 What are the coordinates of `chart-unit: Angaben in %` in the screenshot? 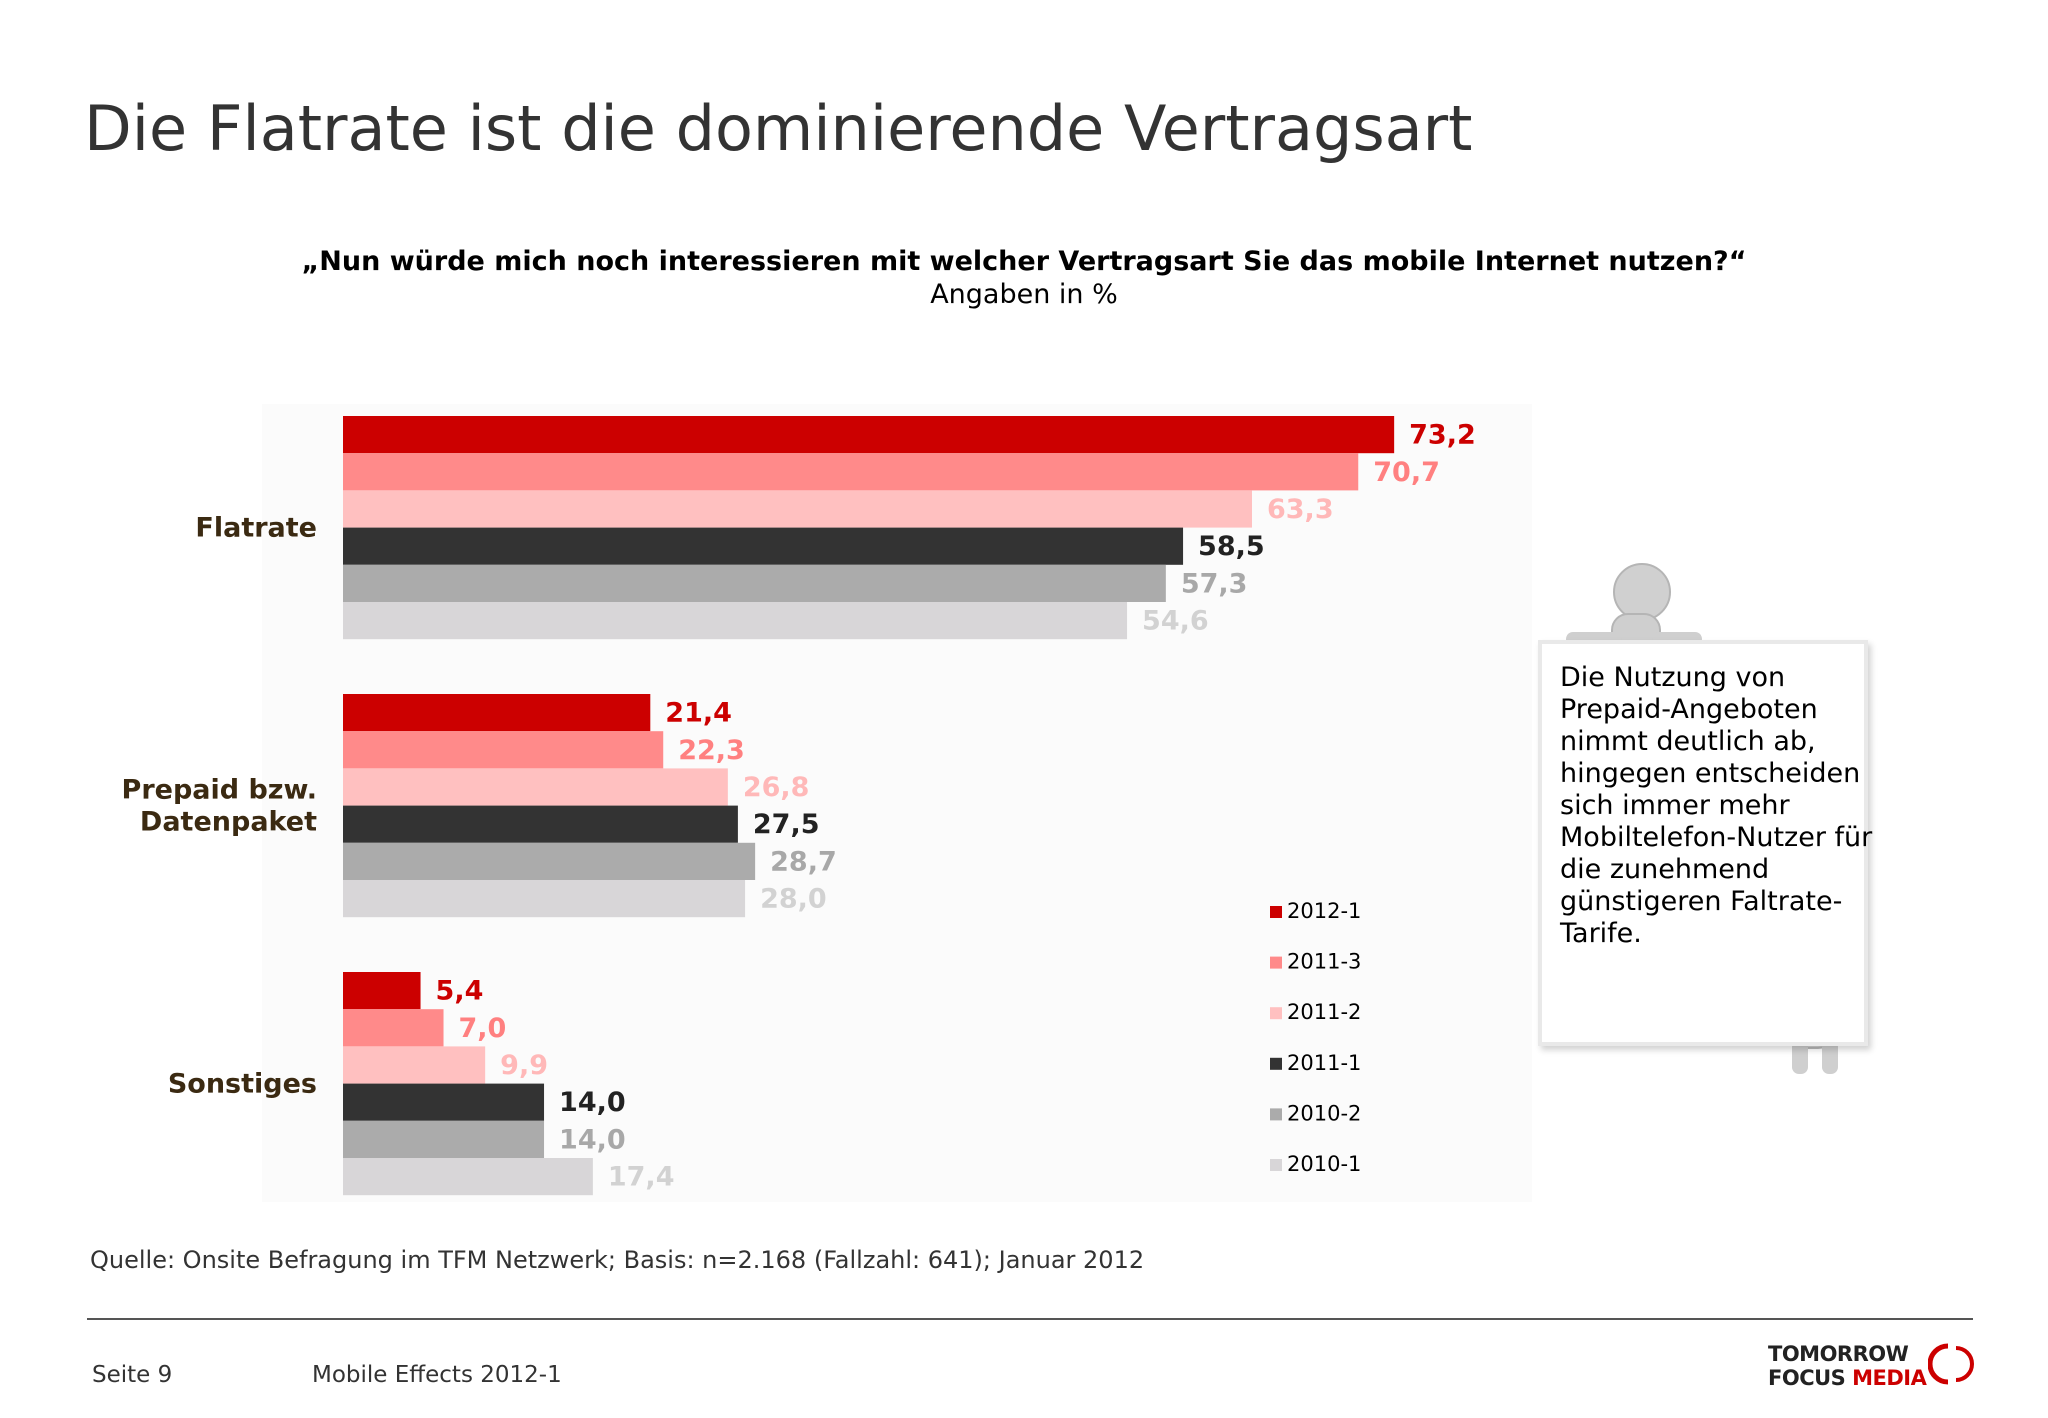 It's located at (1024, 294).